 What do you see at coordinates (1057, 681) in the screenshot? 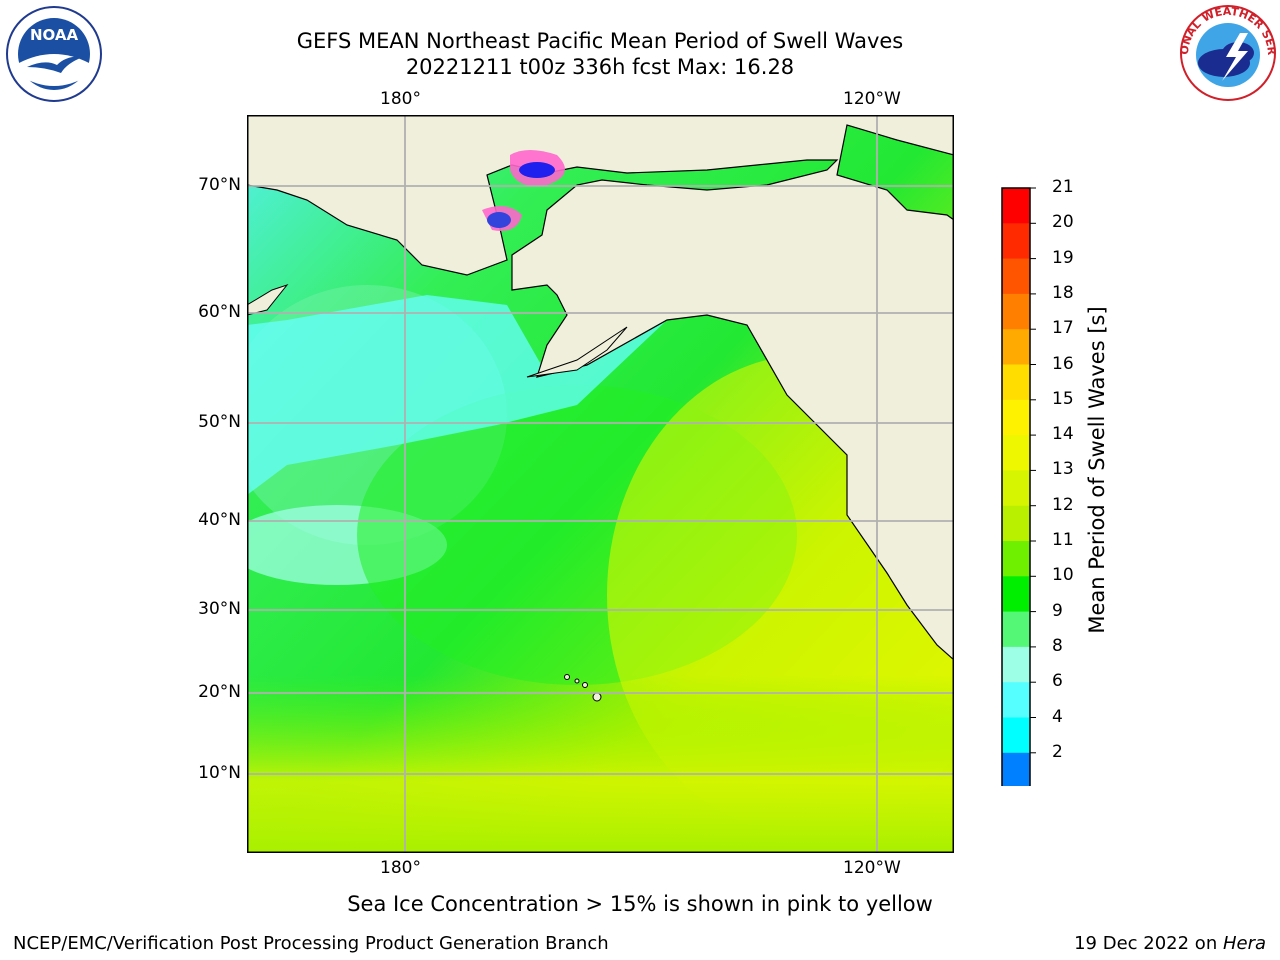
I see `colorbar-tick-label: 6` at bounding box center [1057, 681].